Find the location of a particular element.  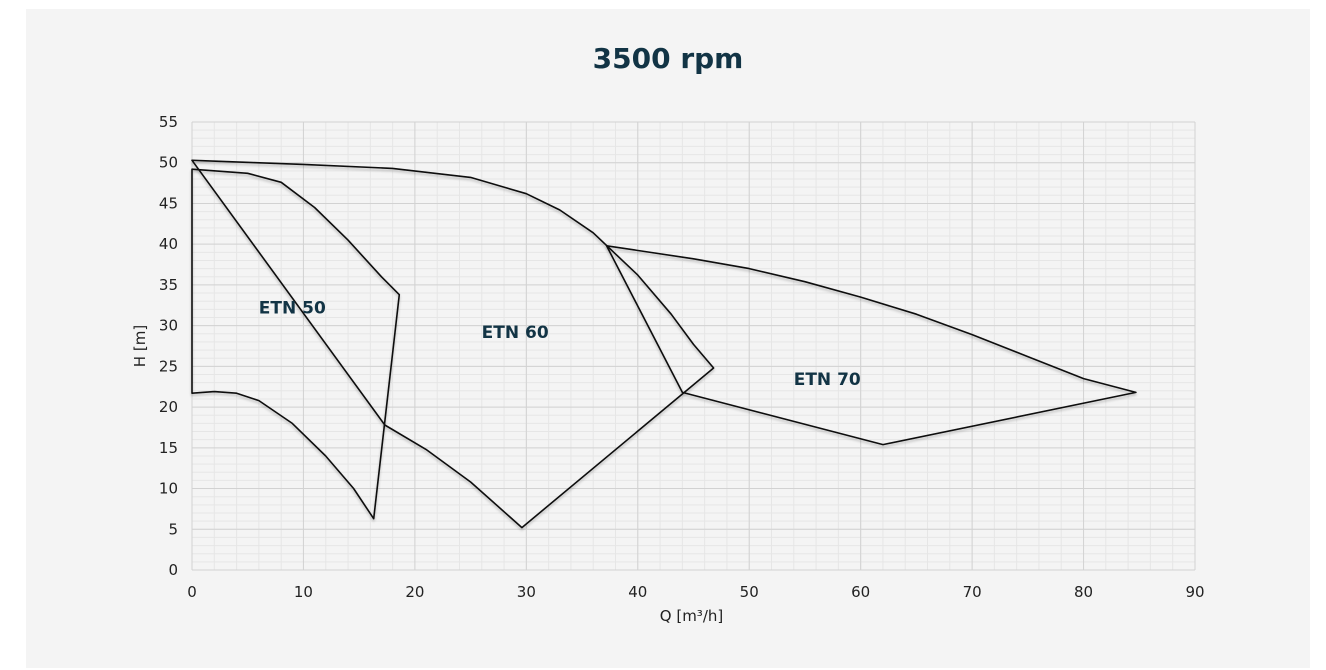

y-axis-ticks: 0 5 10 15 20 25 30 35 40 45 50 55 is located at coordinates (168, 346).